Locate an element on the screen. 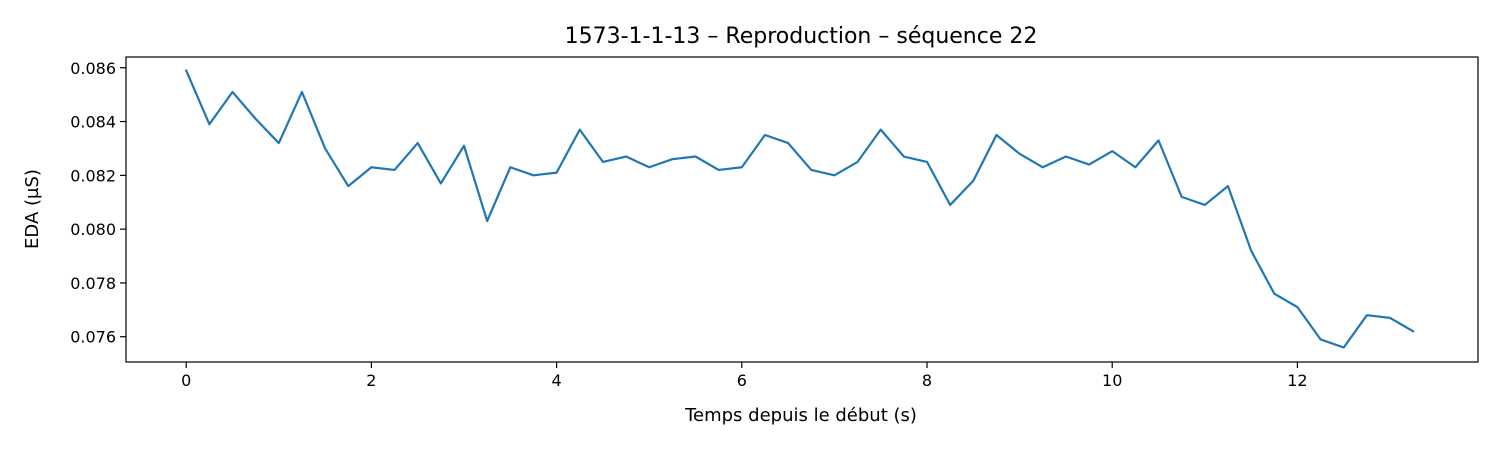 The width and height of the screenshot is (1500, 450). y-tick-label: 0.082 is located at coordinates (93, 175).